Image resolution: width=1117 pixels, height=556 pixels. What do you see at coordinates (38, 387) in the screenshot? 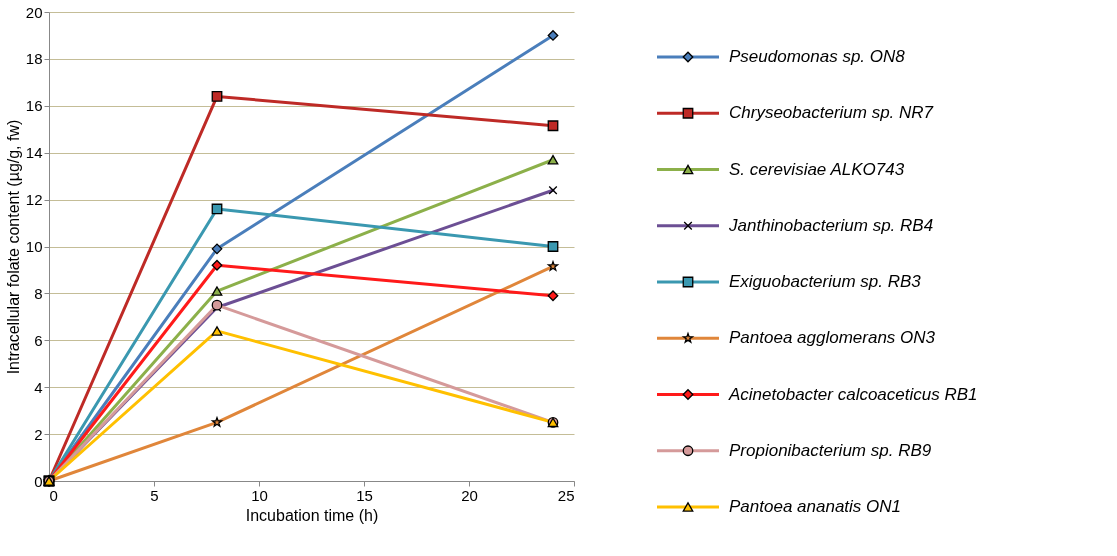
I see `y-tick-label: 4` at bounding box center [38, 387].